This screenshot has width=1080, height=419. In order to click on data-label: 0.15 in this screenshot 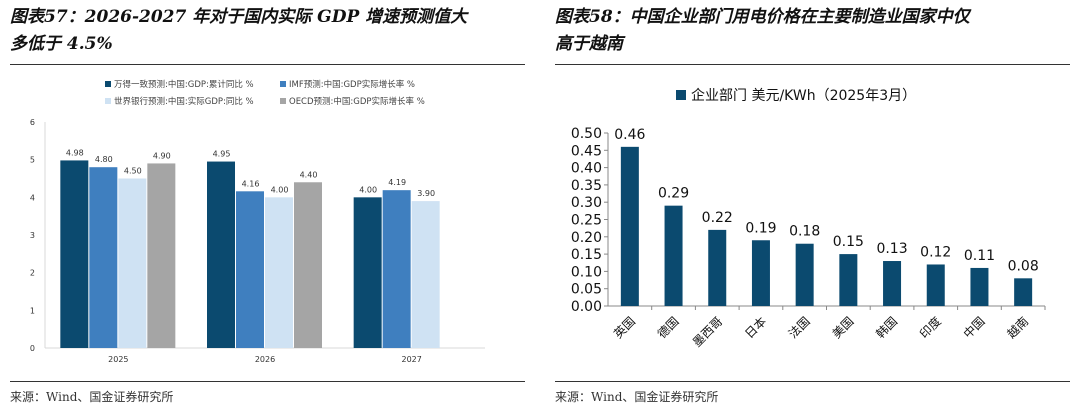, I will do `click(848, 242)`.